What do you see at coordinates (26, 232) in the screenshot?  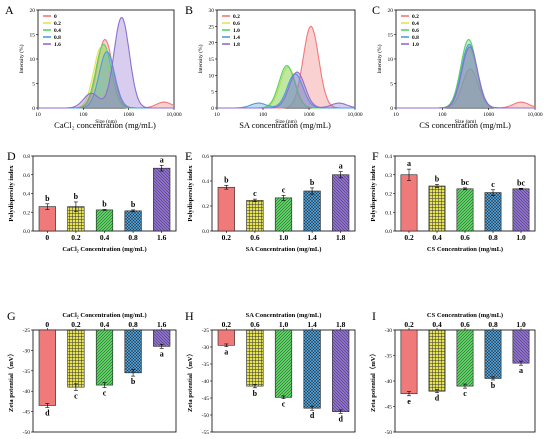 I see `y-tick-label: 0.0` at bounding box center [26, 232].